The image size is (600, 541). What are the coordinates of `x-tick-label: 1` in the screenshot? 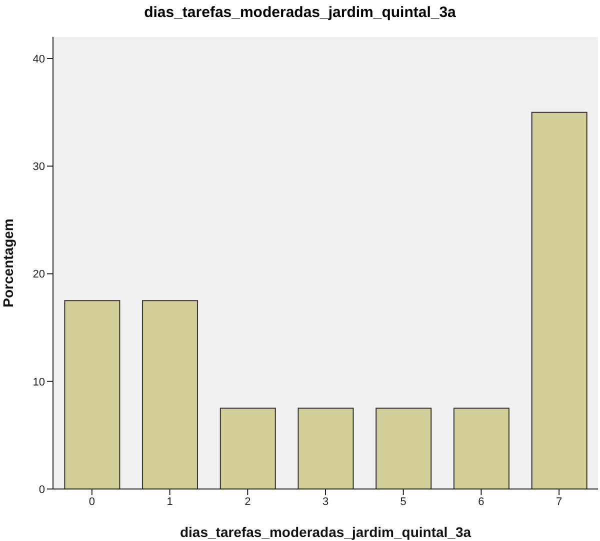 It's located at (169, 502).